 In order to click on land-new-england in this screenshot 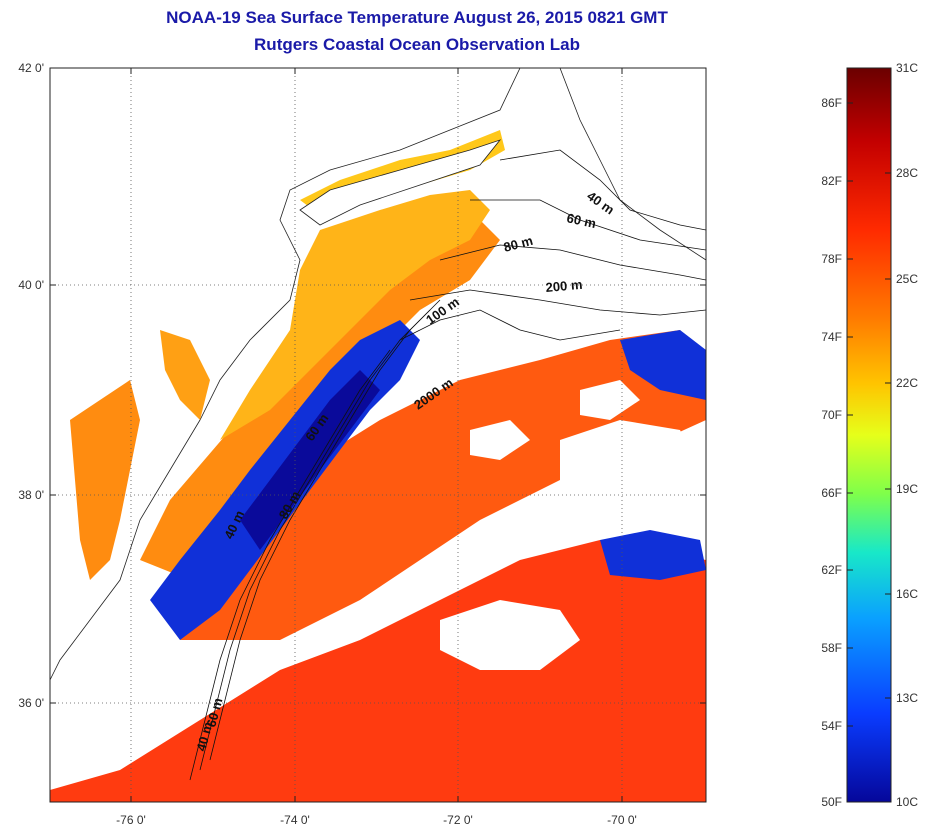, I will do `click(632, 164)`.